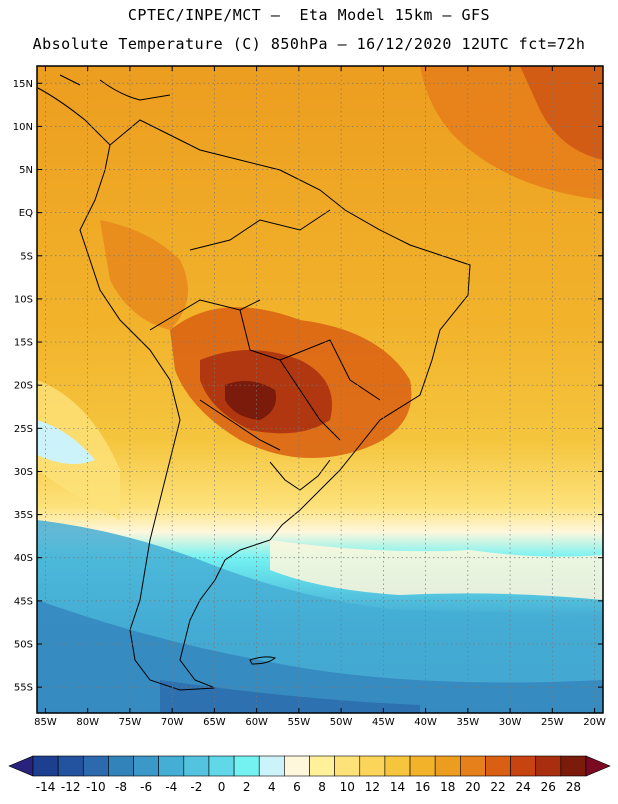 This screenshot has height=804, width=618. I want to click on lon-label: 25W, so click(552, 722).